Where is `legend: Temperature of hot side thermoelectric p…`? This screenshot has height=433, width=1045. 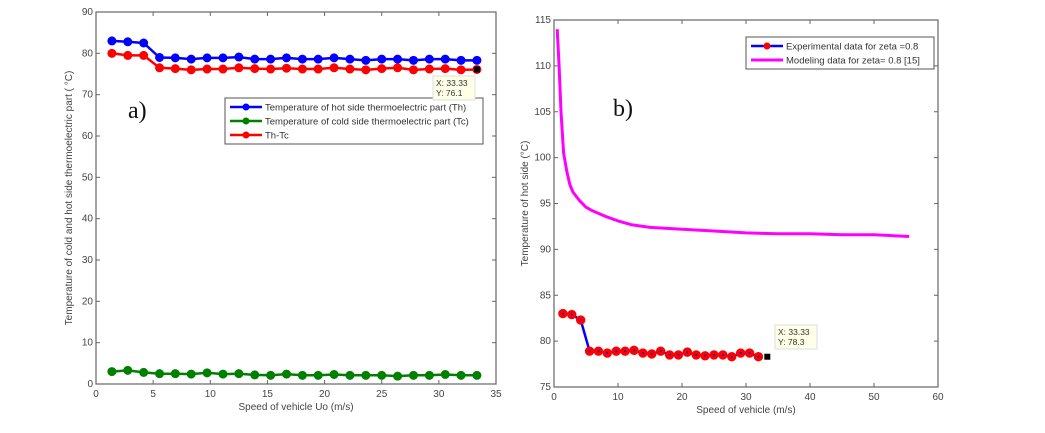
legend: Temperature of hot side thermoelectric p… is located at coordinates (354, 121).